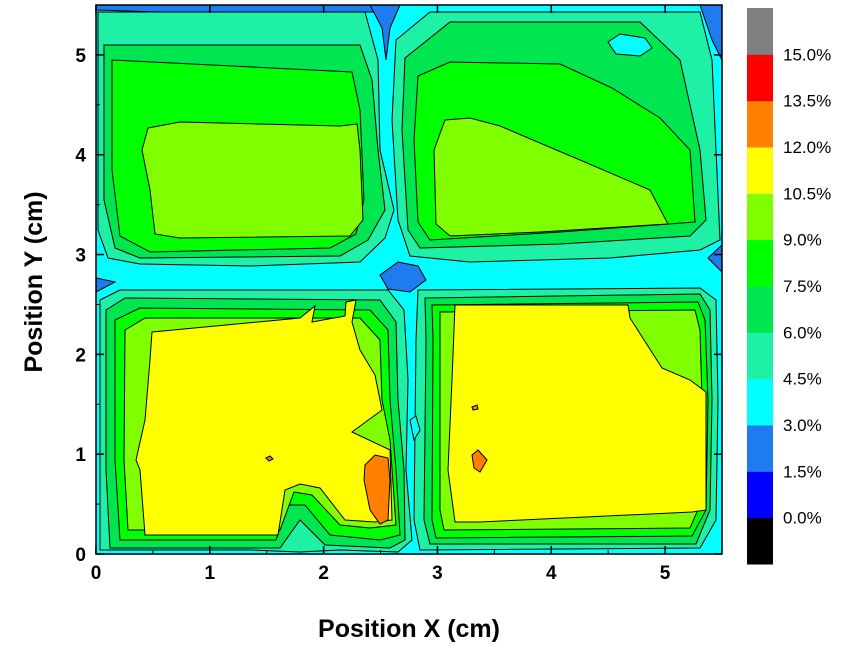 The image size is (850, 647). What do you see at coordinates (802, 379) in the screenshot?
I see `colorbar-label: 4.5%` at bounding box center [802, 379].